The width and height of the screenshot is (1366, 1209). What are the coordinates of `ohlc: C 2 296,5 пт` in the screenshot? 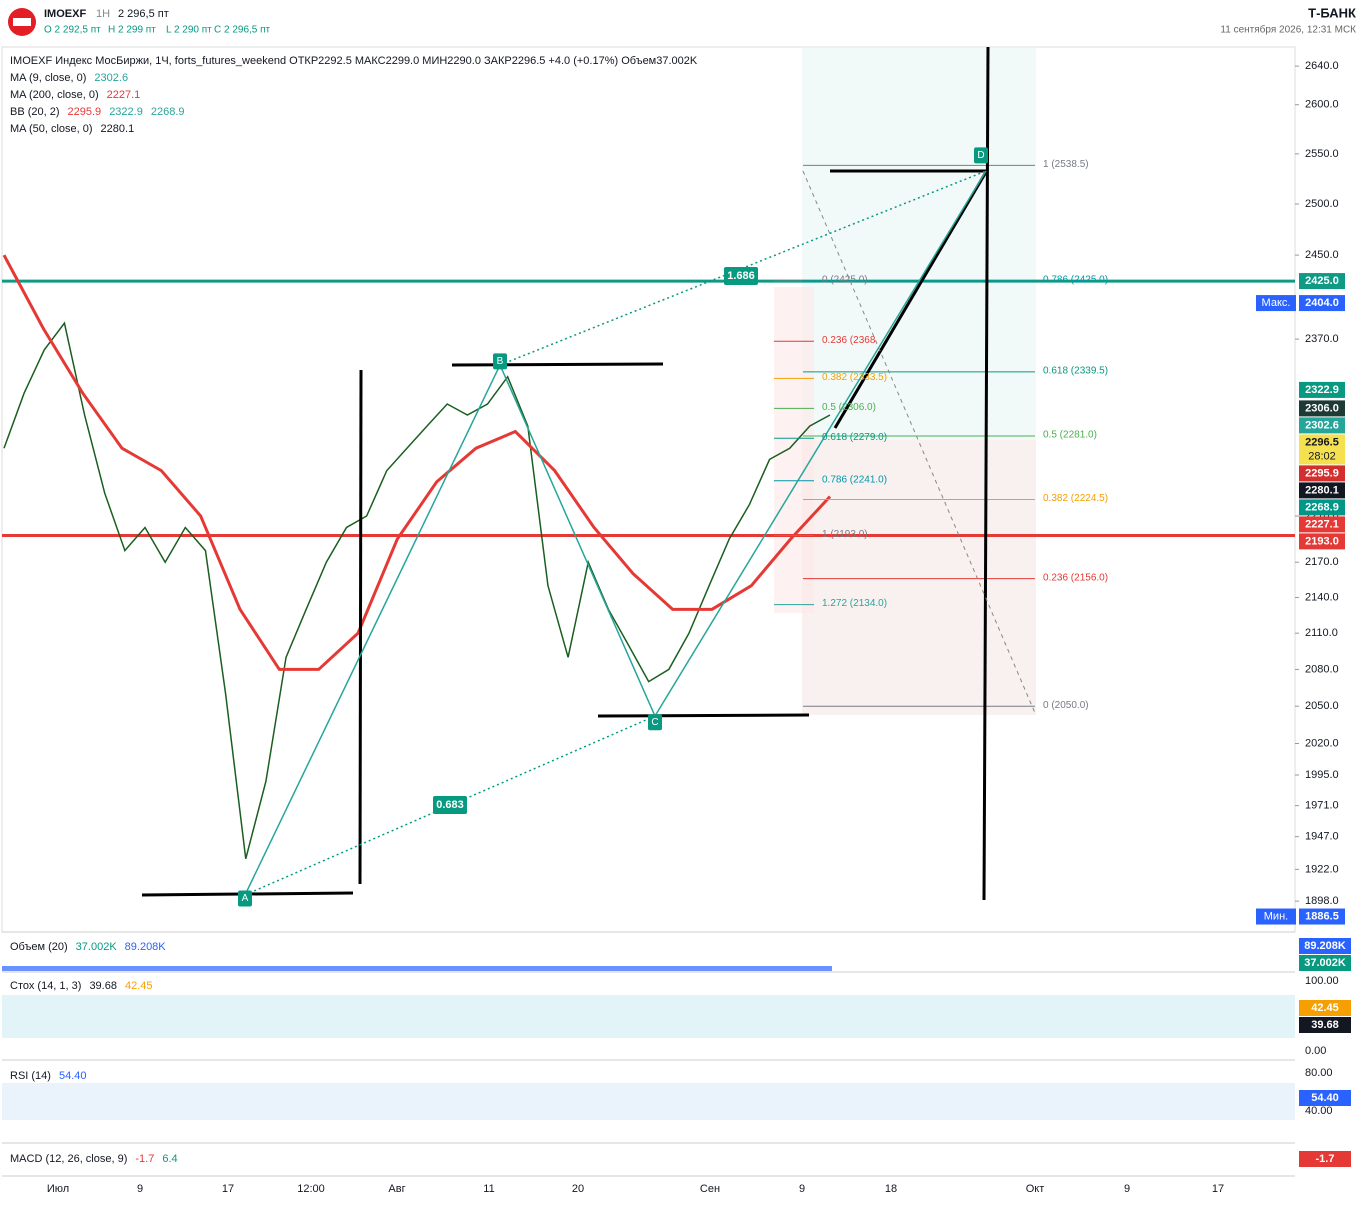 It's located at (242, 30).